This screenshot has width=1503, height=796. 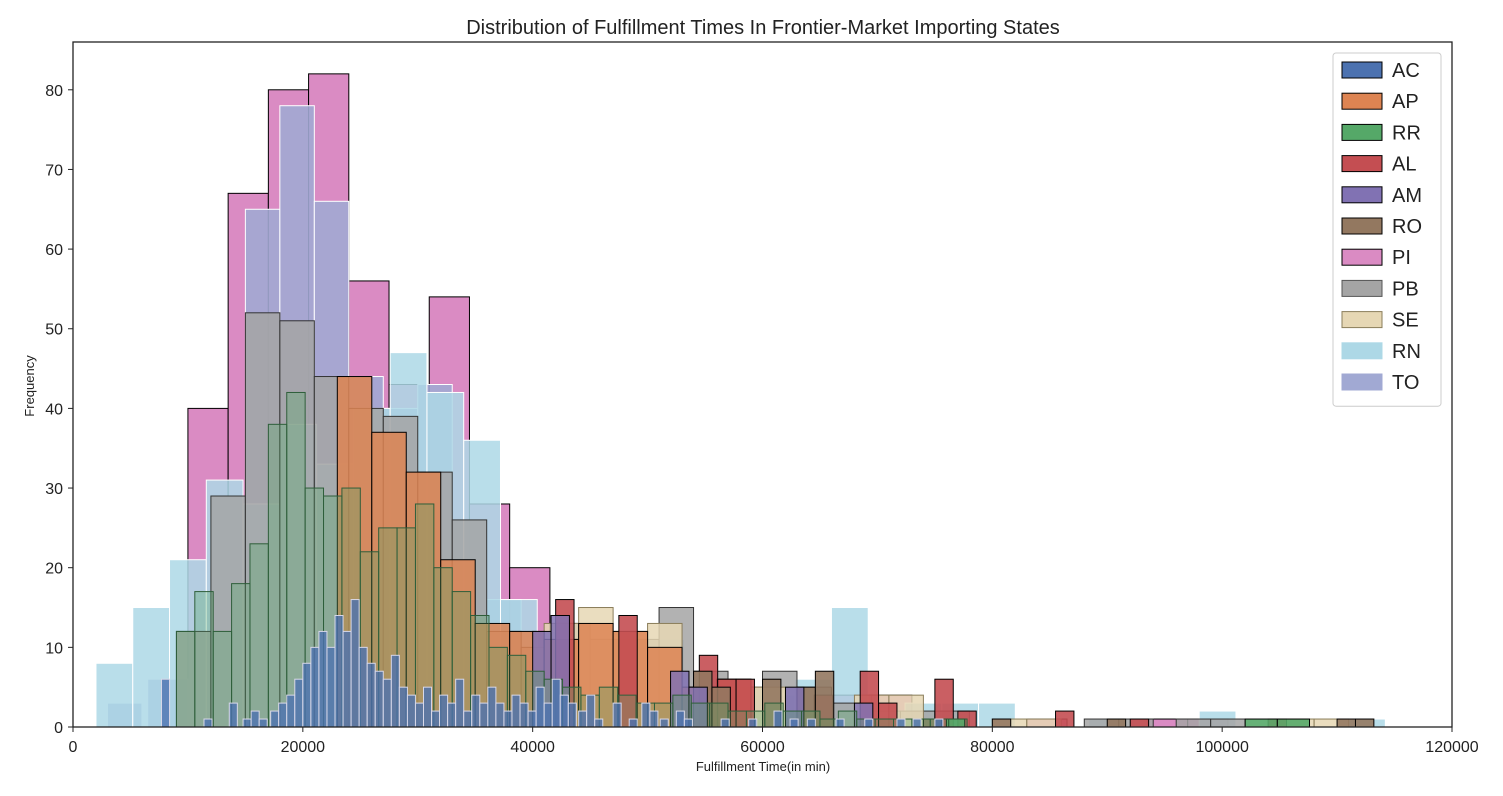 I want to click on legend-swatch-ro, so click(x=1362, y=226).